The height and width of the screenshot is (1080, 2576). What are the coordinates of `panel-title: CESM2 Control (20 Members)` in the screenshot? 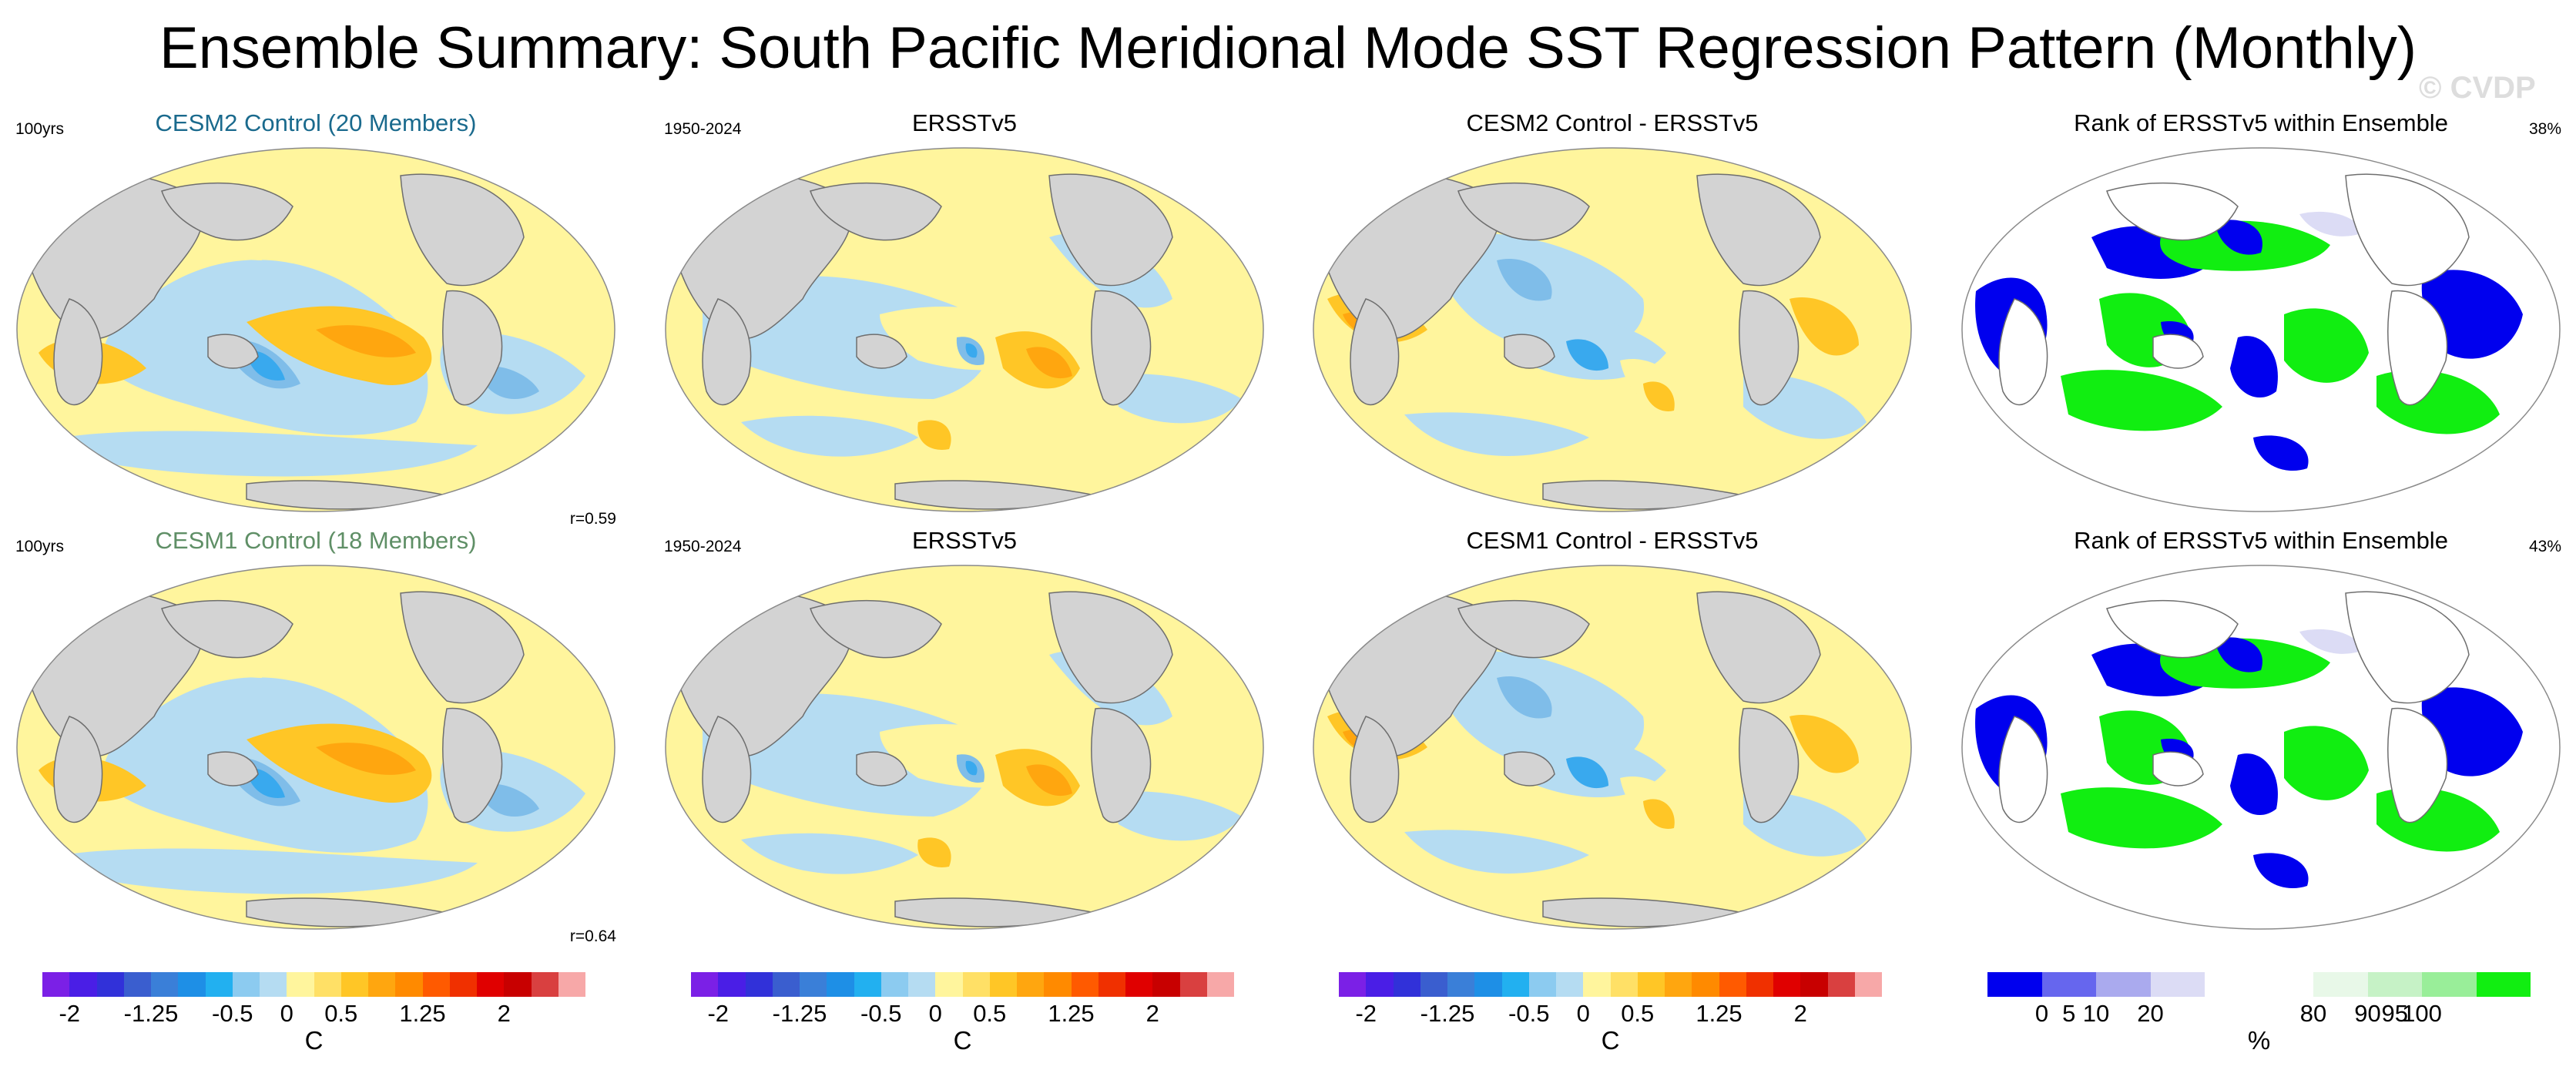 It's located at (316, 122).